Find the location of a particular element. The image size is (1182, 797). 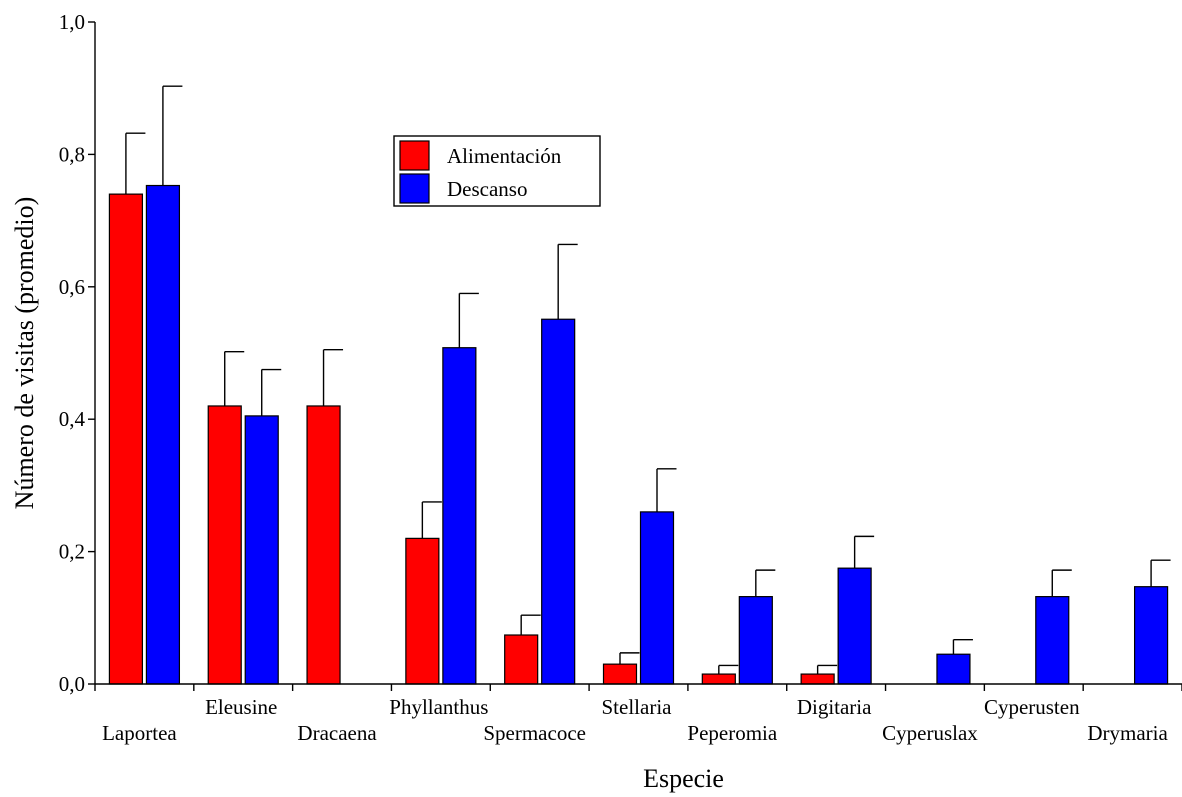

y-tick-label: 0,0 is located at coordinates (72, 684).